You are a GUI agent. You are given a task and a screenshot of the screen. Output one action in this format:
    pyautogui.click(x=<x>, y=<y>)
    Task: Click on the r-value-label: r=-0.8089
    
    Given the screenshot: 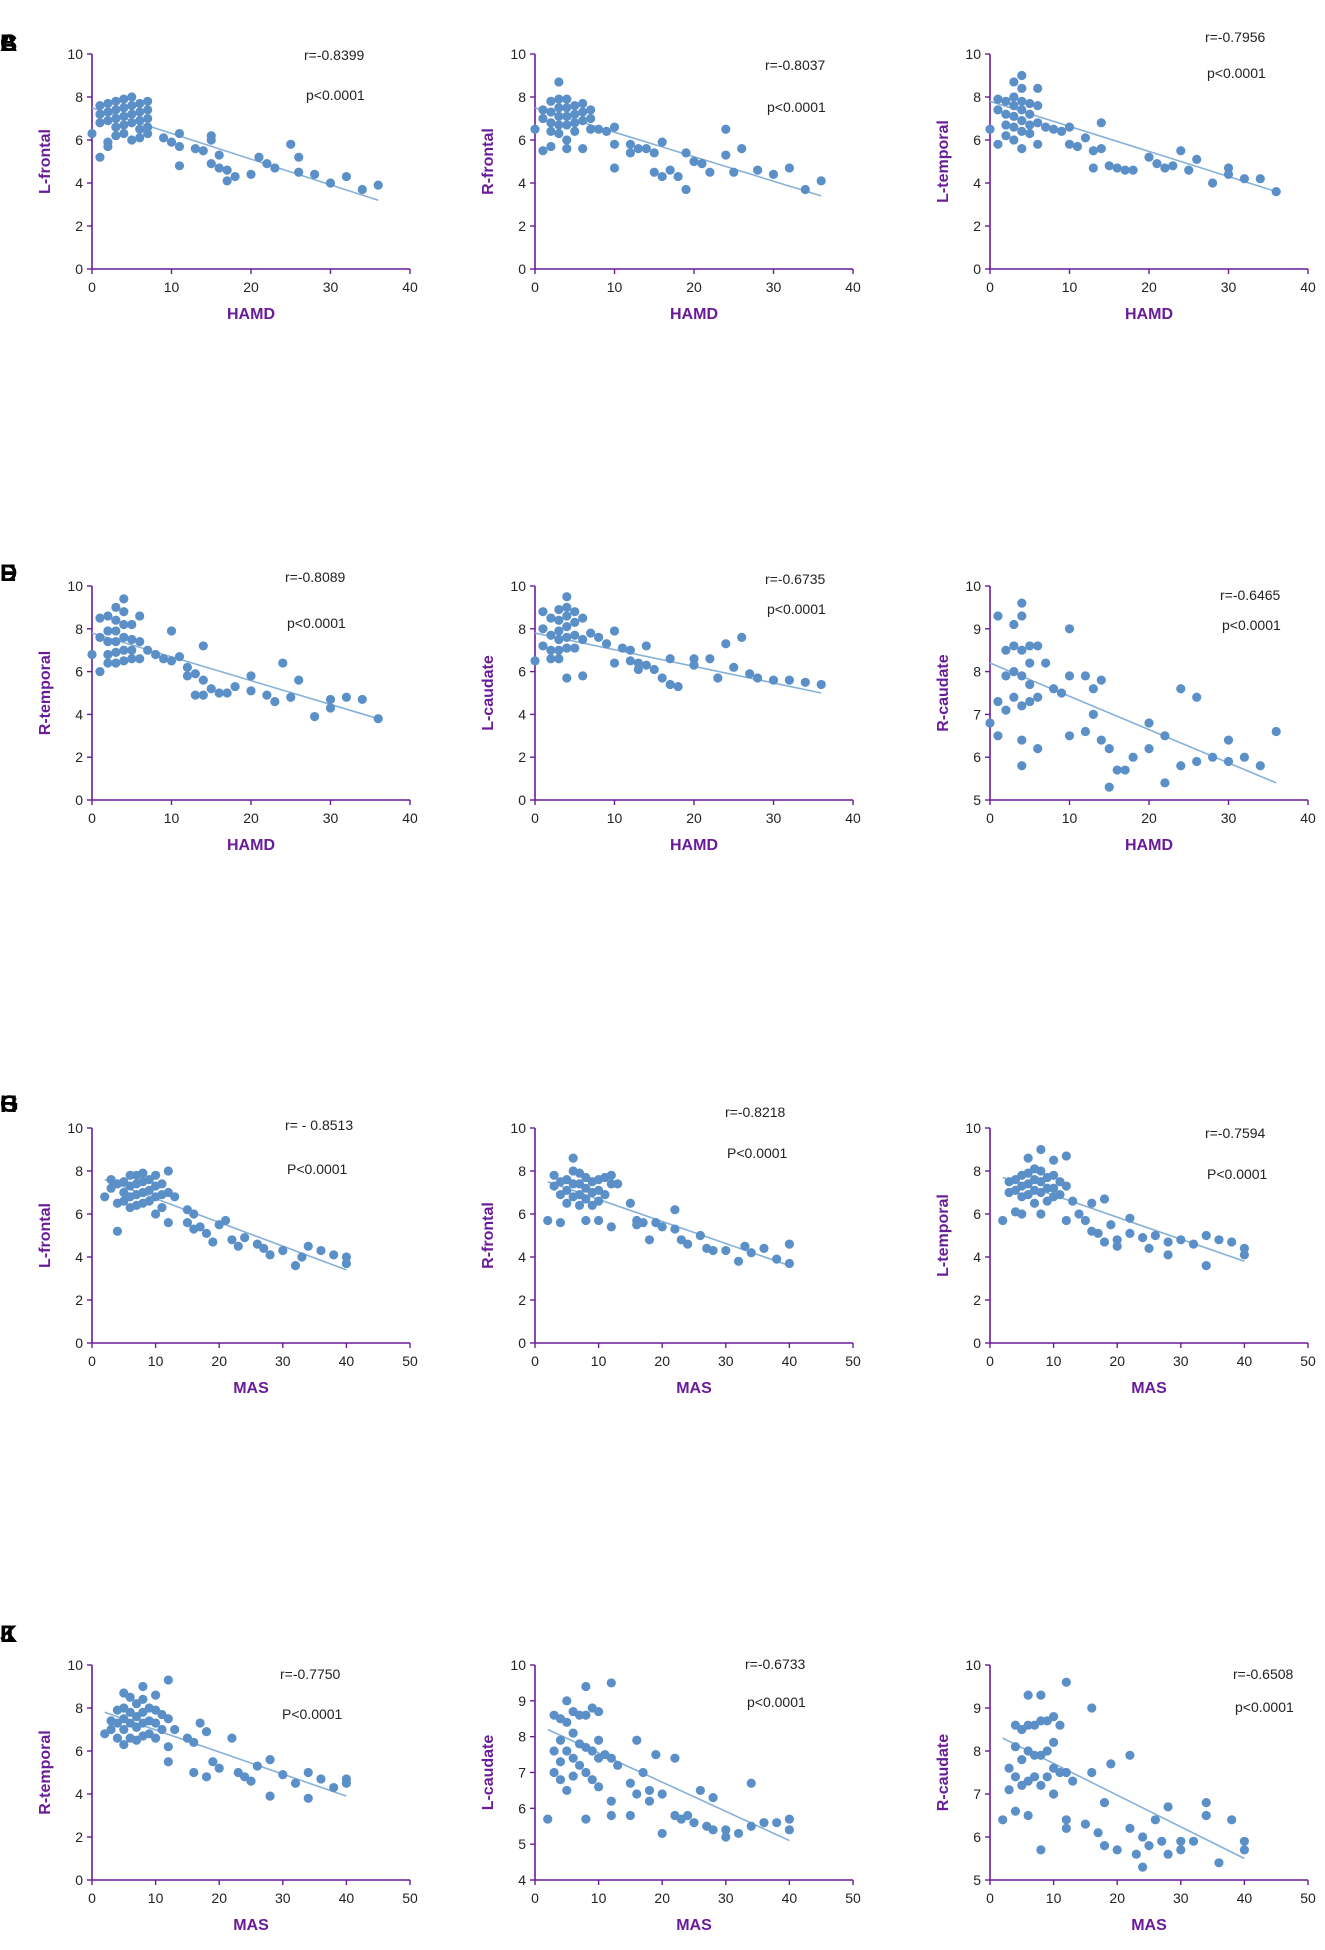 What is the action you would take?
    pyautogui.click(x=315, y=577)
    